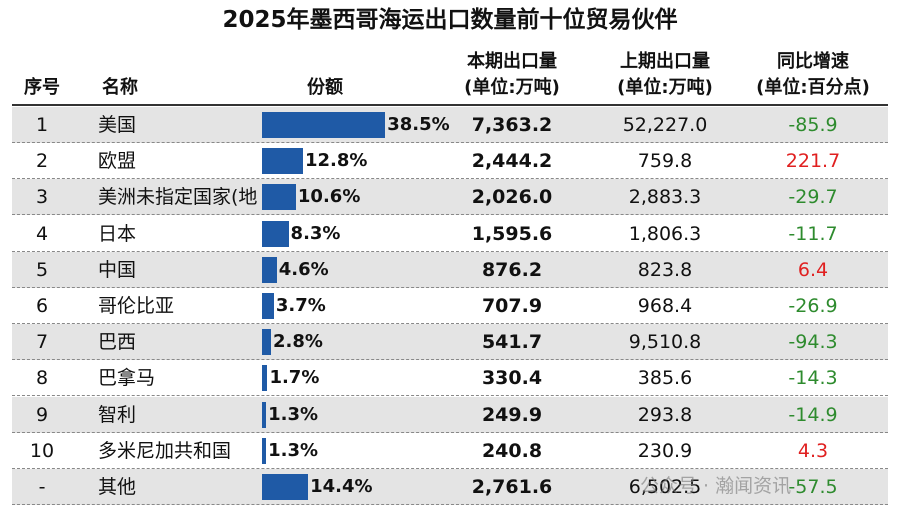 The width and height of the screenshot is (900, 519). Describe the element at coordinates (512, 450) in the screenshot. I see `current-value: 240.8` at that location.